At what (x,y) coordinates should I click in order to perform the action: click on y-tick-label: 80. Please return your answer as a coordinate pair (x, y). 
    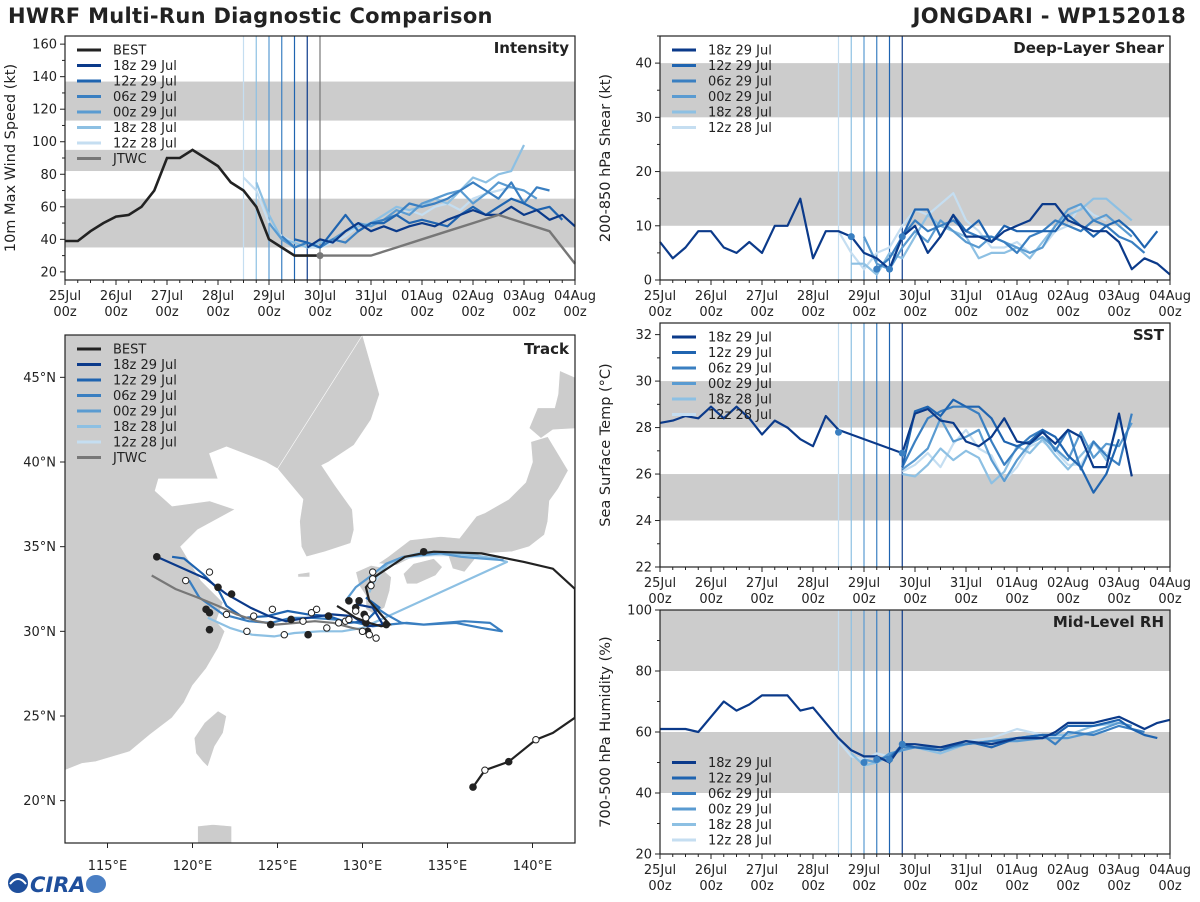
    Looking at the image, I should click on (643, 672).